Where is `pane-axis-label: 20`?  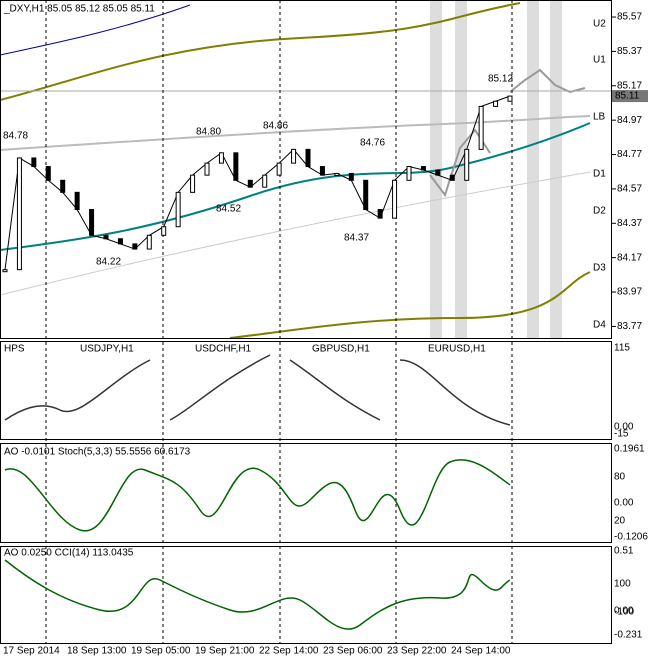
pane-axis-label: 20 is located at coordinates (620, 521).